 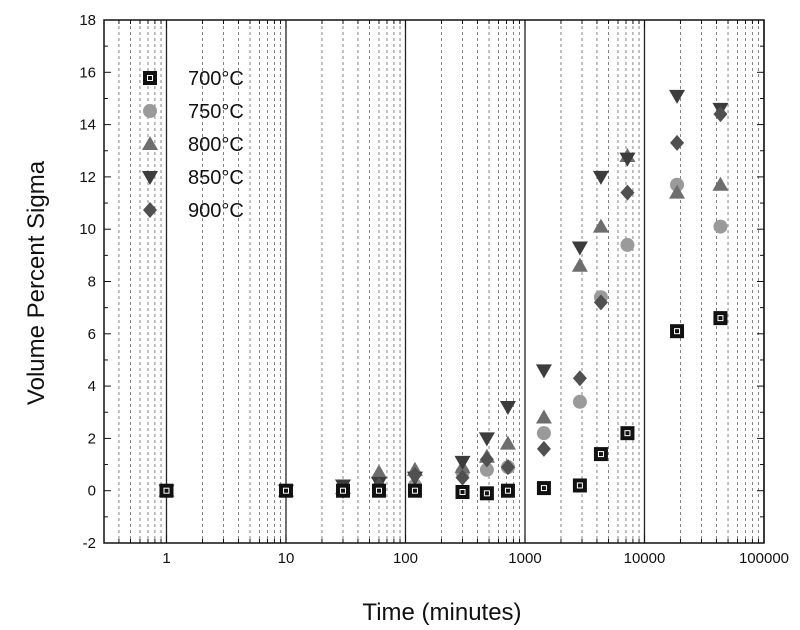 I want to click on y-tick-label: 2, so click(x=92, y=438).